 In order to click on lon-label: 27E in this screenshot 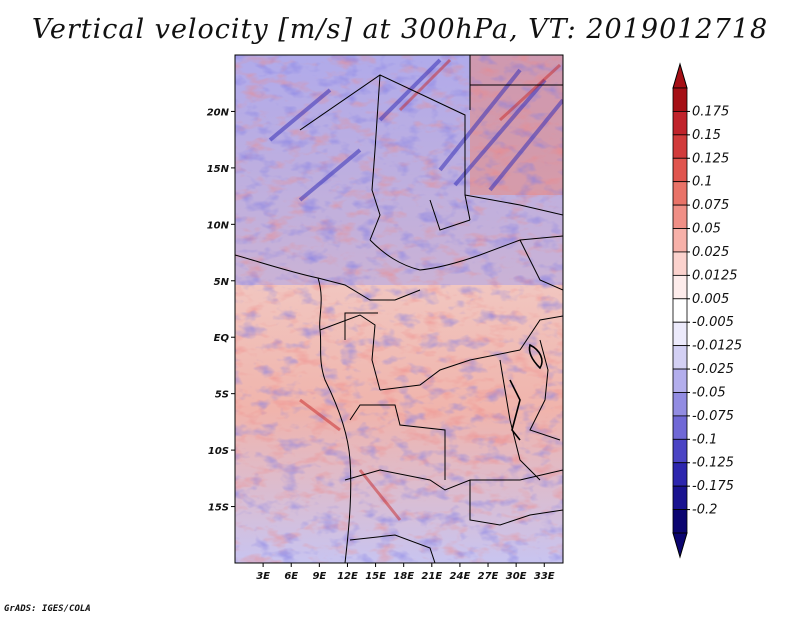, I will do `click(488, 576)`.